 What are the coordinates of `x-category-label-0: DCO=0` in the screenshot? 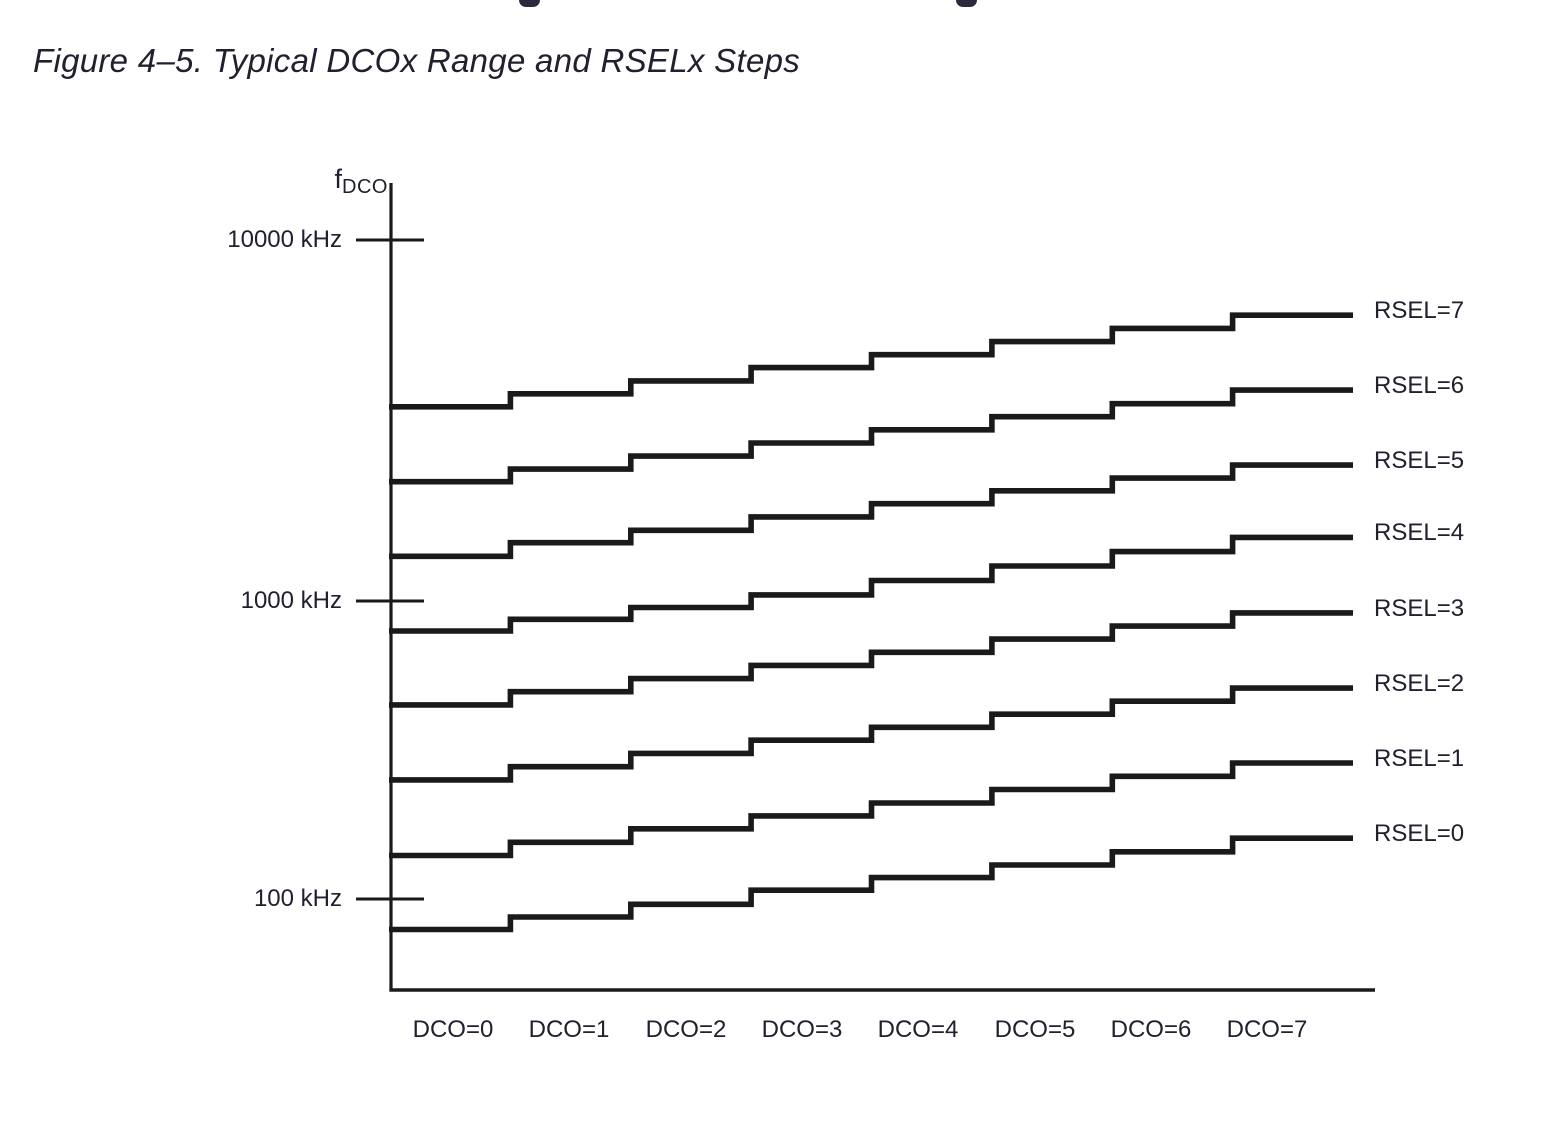 It's located at (453, 1029).